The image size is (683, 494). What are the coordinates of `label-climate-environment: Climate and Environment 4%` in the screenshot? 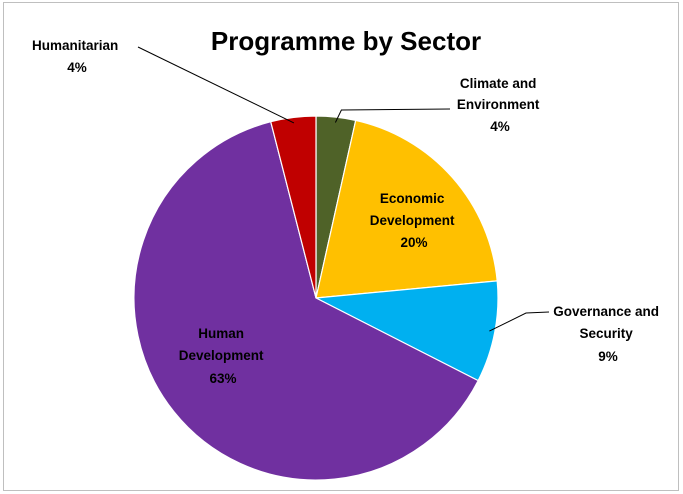 It's located at (500, 105).